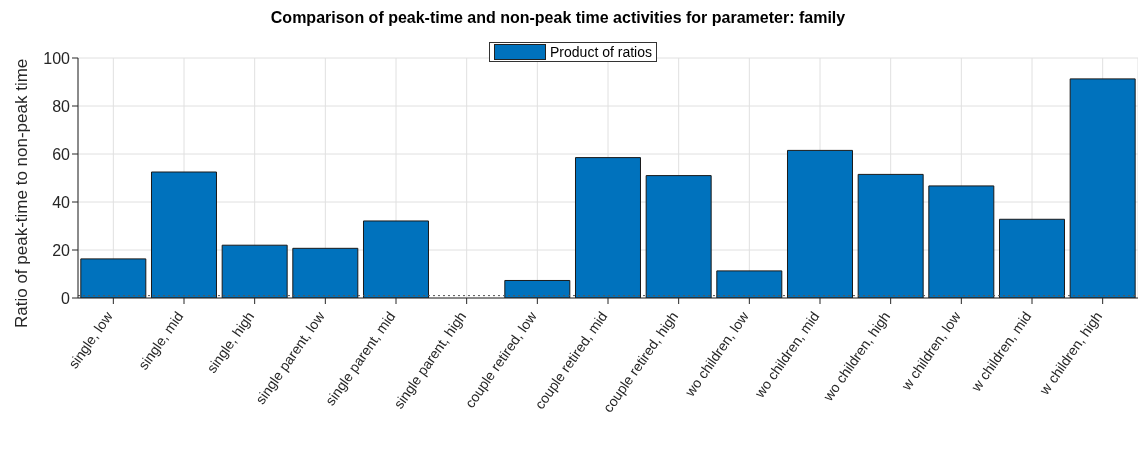 This screenshot has height=461, width=1147. What do you see at coordinates (61, 250) in the screenshot?
I see `y-tick-label: 20` at bounding box center [61, 250].